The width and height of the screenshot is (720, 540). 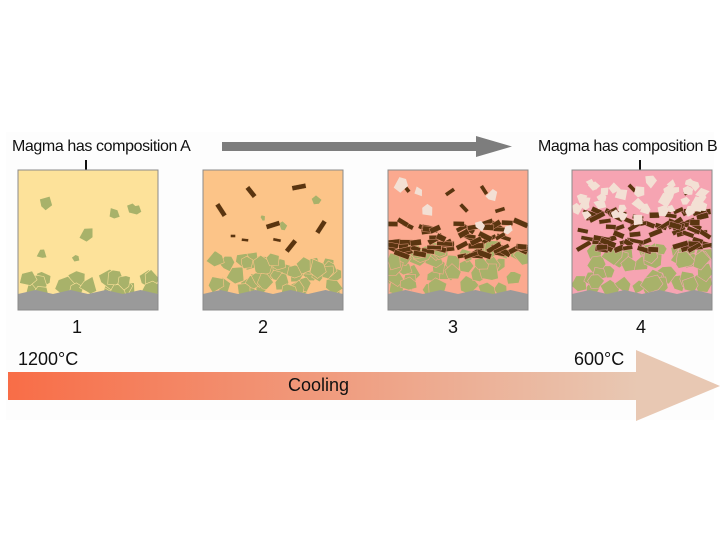 I want to click on temperature-end: 600°C, so click(x=599, y=359).